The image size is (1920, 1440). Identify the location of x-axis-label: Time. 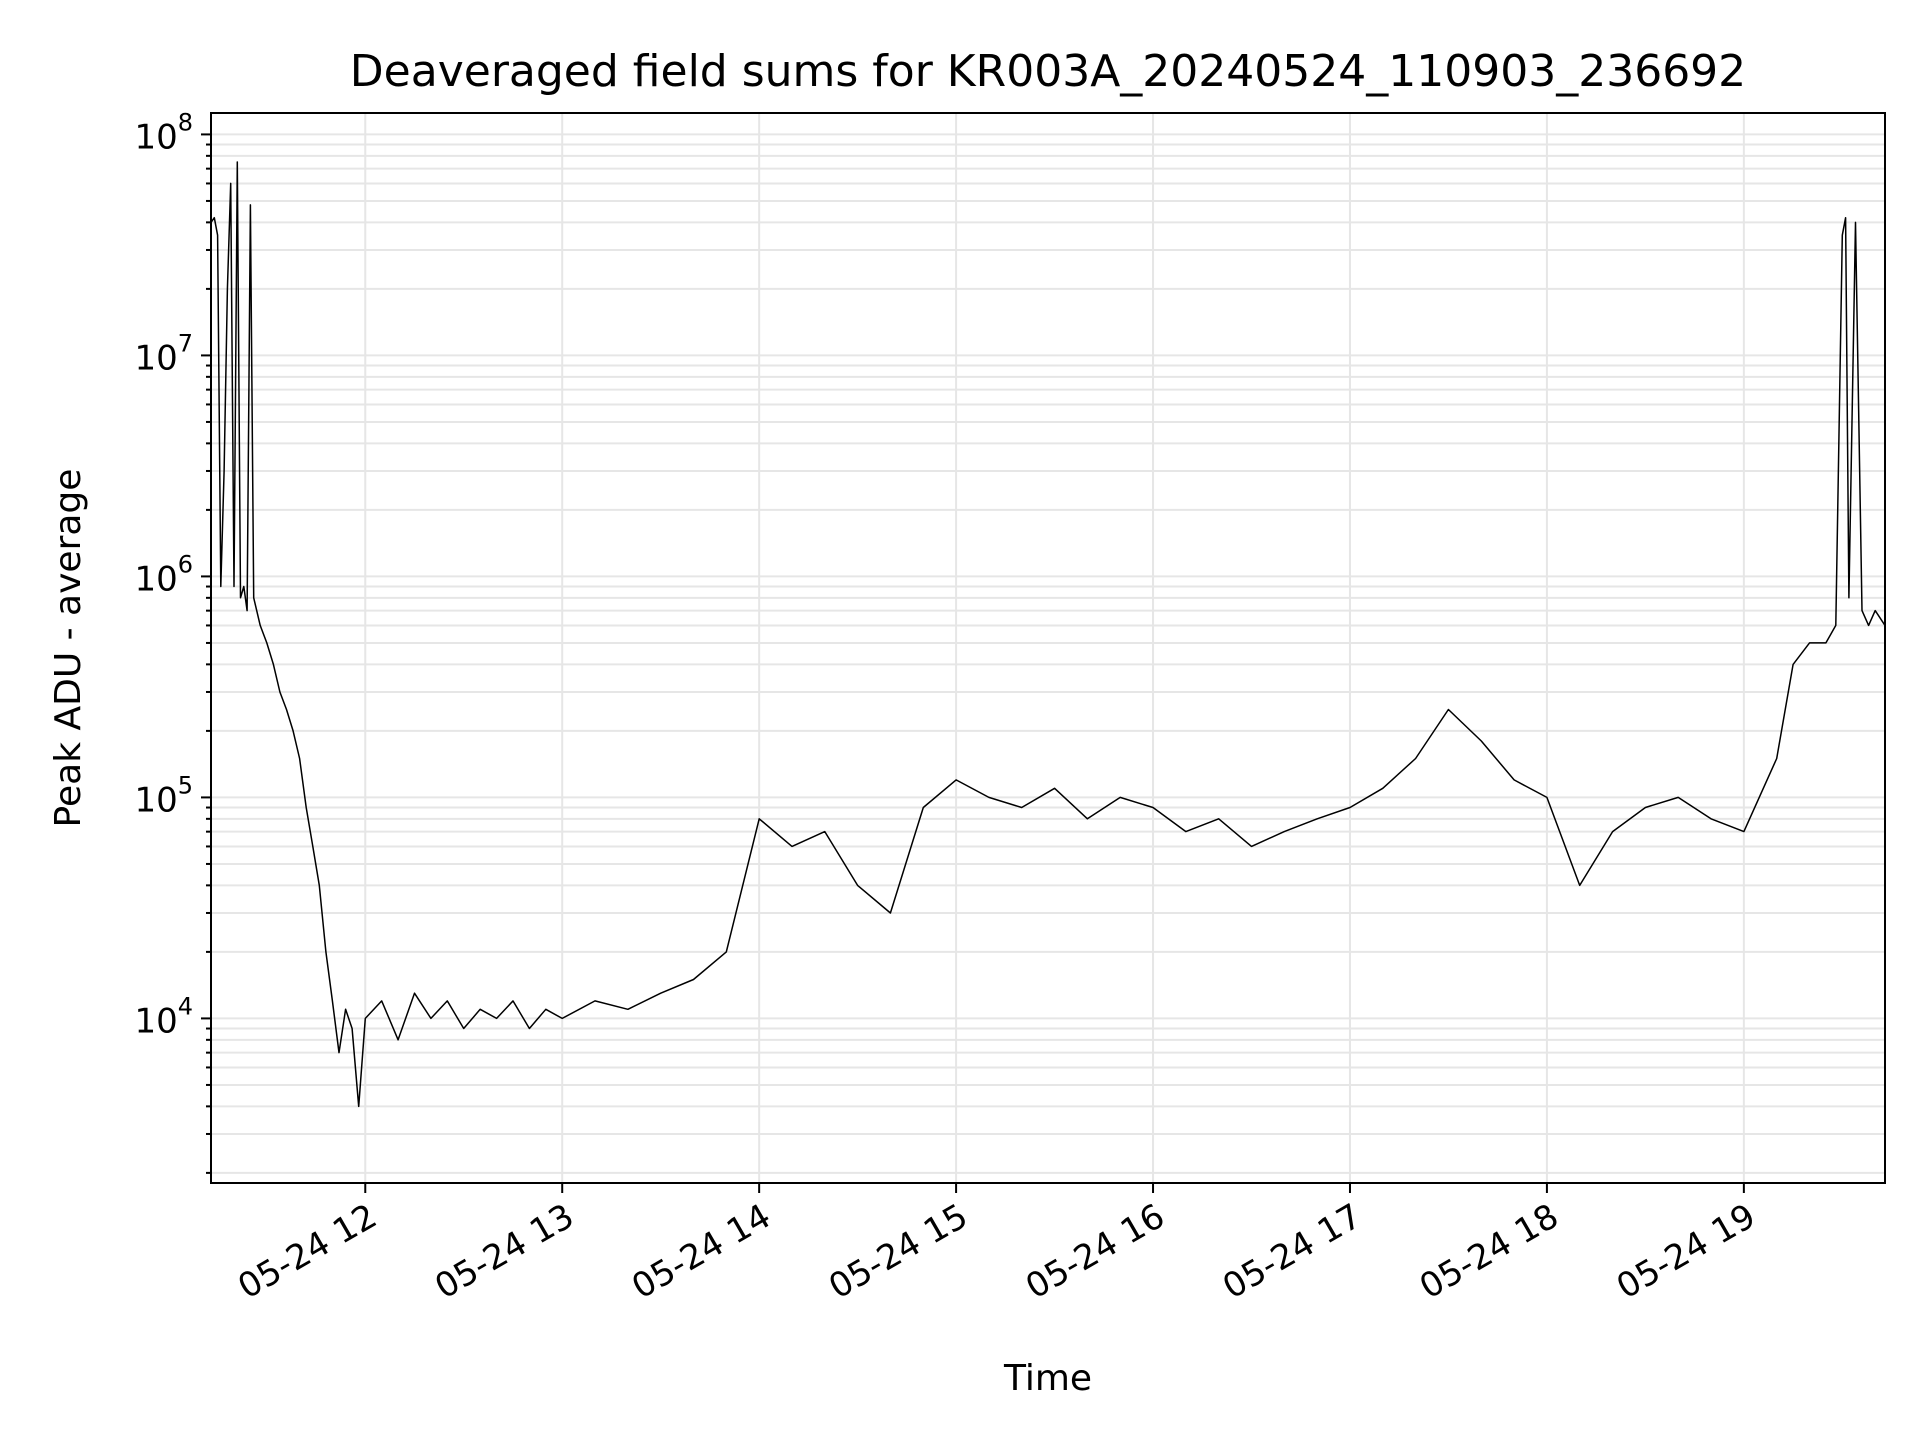
(1047, 1378).